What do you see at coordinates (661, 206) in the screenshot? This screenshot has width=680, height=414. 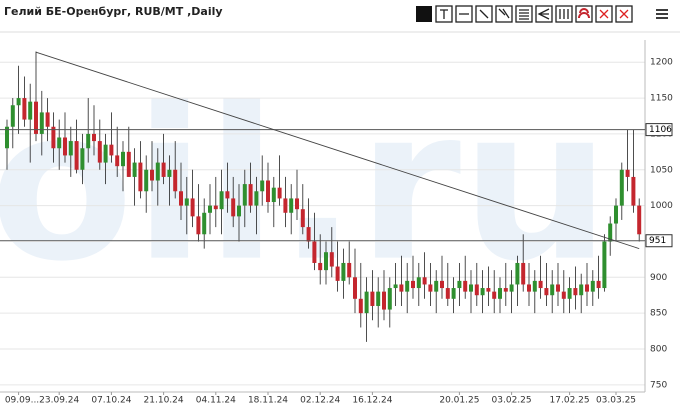 I see `y-tick-label: 1000` at bounding box center [661, 206].